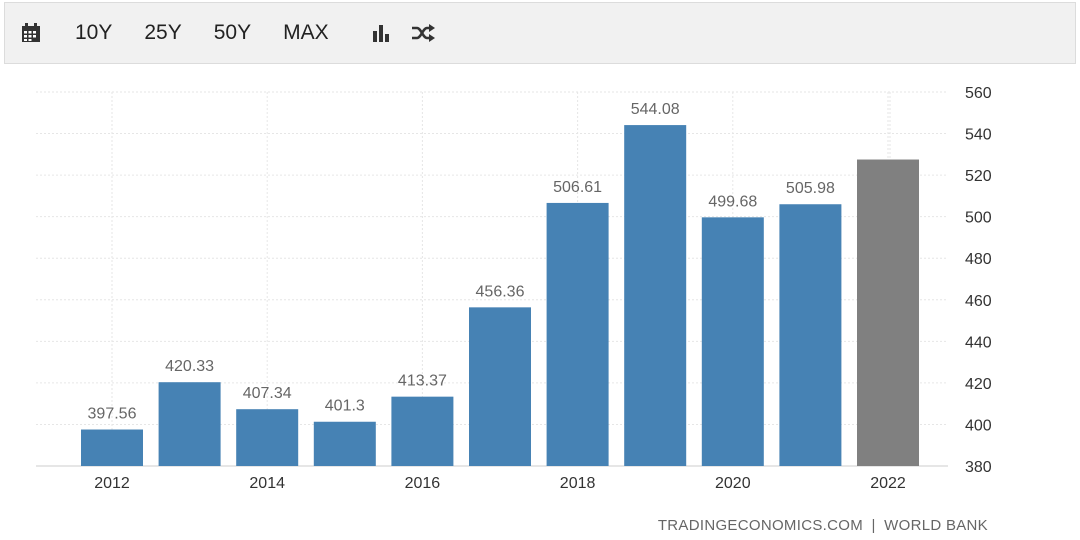  Describe the element at coordinates (500, 386) in the screenshot. I see `bar-2017` at that location.